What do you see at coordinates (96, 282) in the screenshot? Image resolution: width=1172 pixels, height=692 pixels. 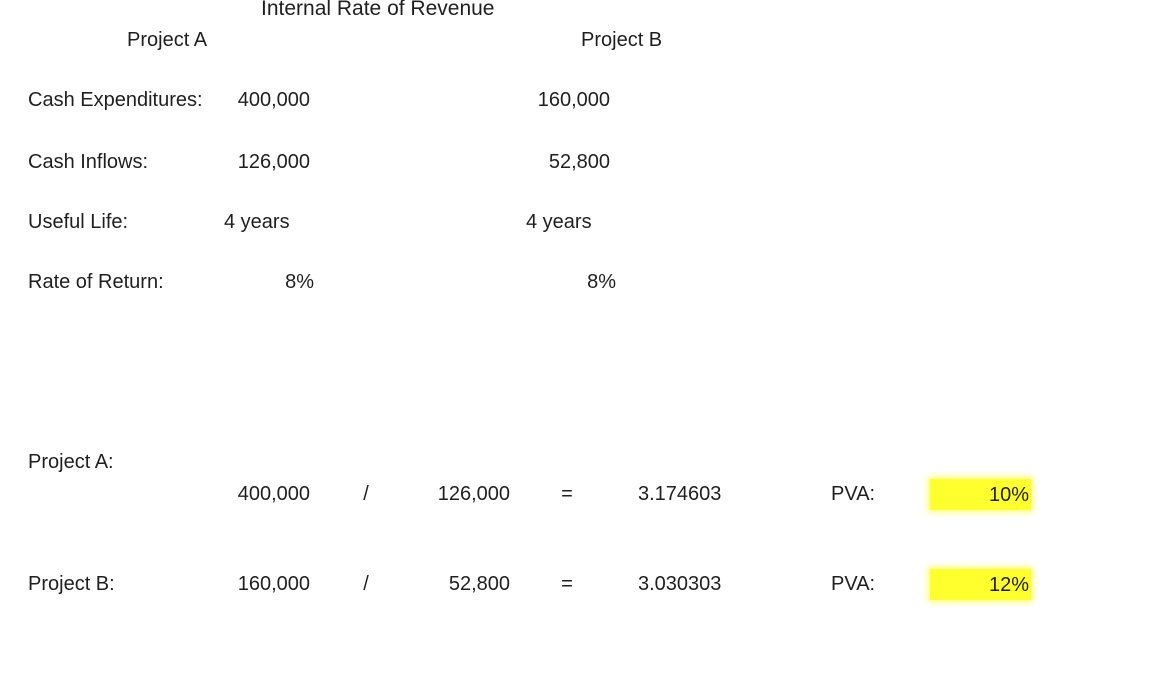 I see `rate-of-return-label: Rate of Return:` at bounding box center [96, 282].